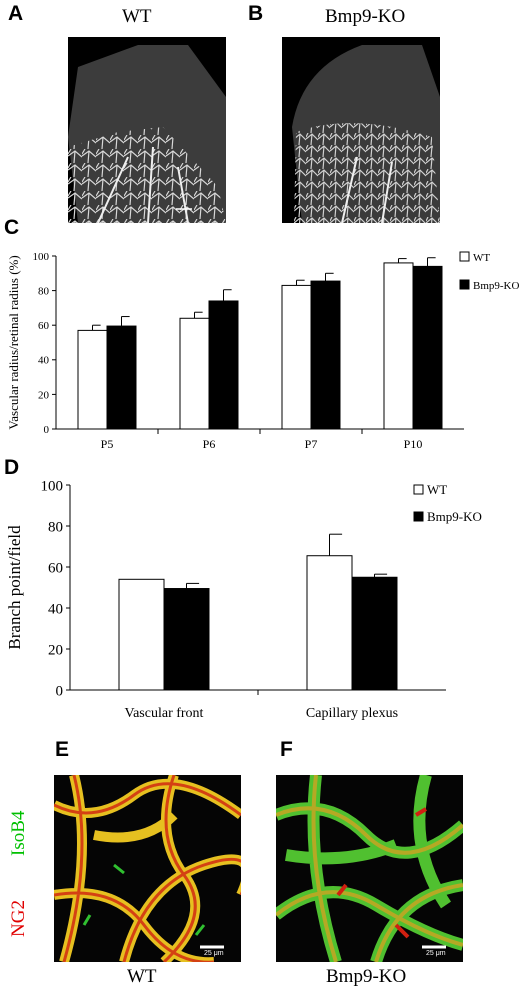 This screenshot has height=988, width=520. Describe the element at coordinates (16, 13) in the screenshot. I see `panel-label-a: A` at that location.